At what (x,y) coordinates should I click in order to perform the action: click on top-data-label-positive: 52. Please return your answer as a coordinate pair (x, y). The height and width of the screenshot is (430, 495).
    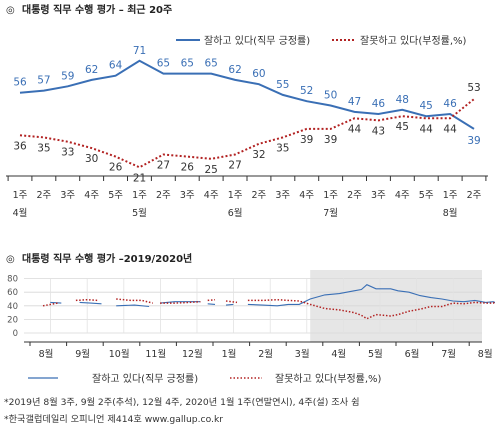
    Looking at the image, I should click on (306, 91).